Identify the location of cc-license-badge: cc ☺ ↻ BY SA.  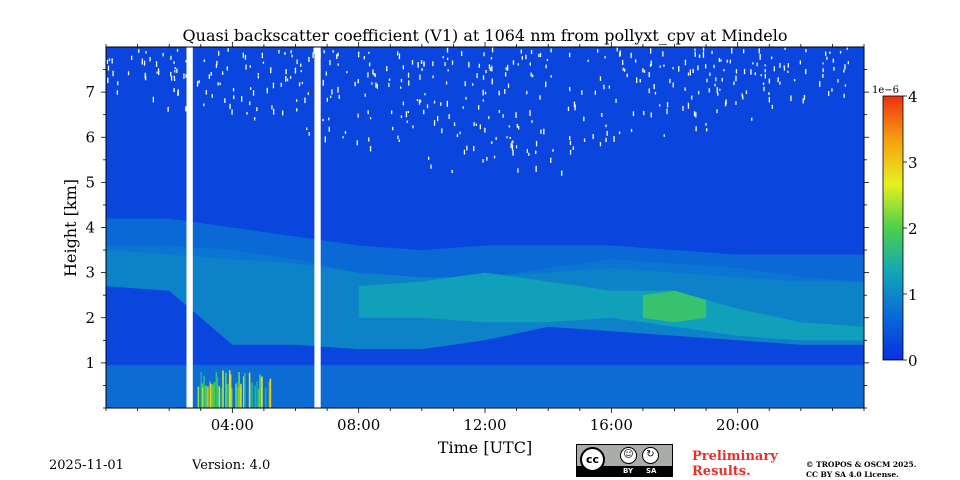
(624, 460).